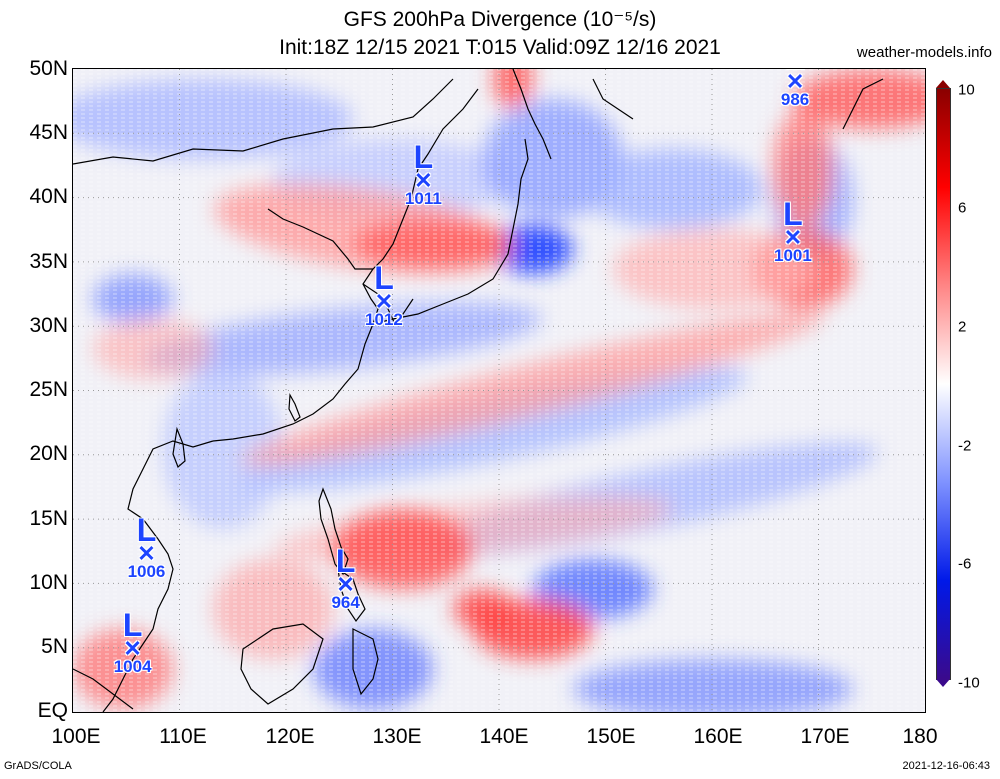  Describe the element at coordinates (423, 199) in the screenshot. I see `low-pressure-value: 1011` at that location.